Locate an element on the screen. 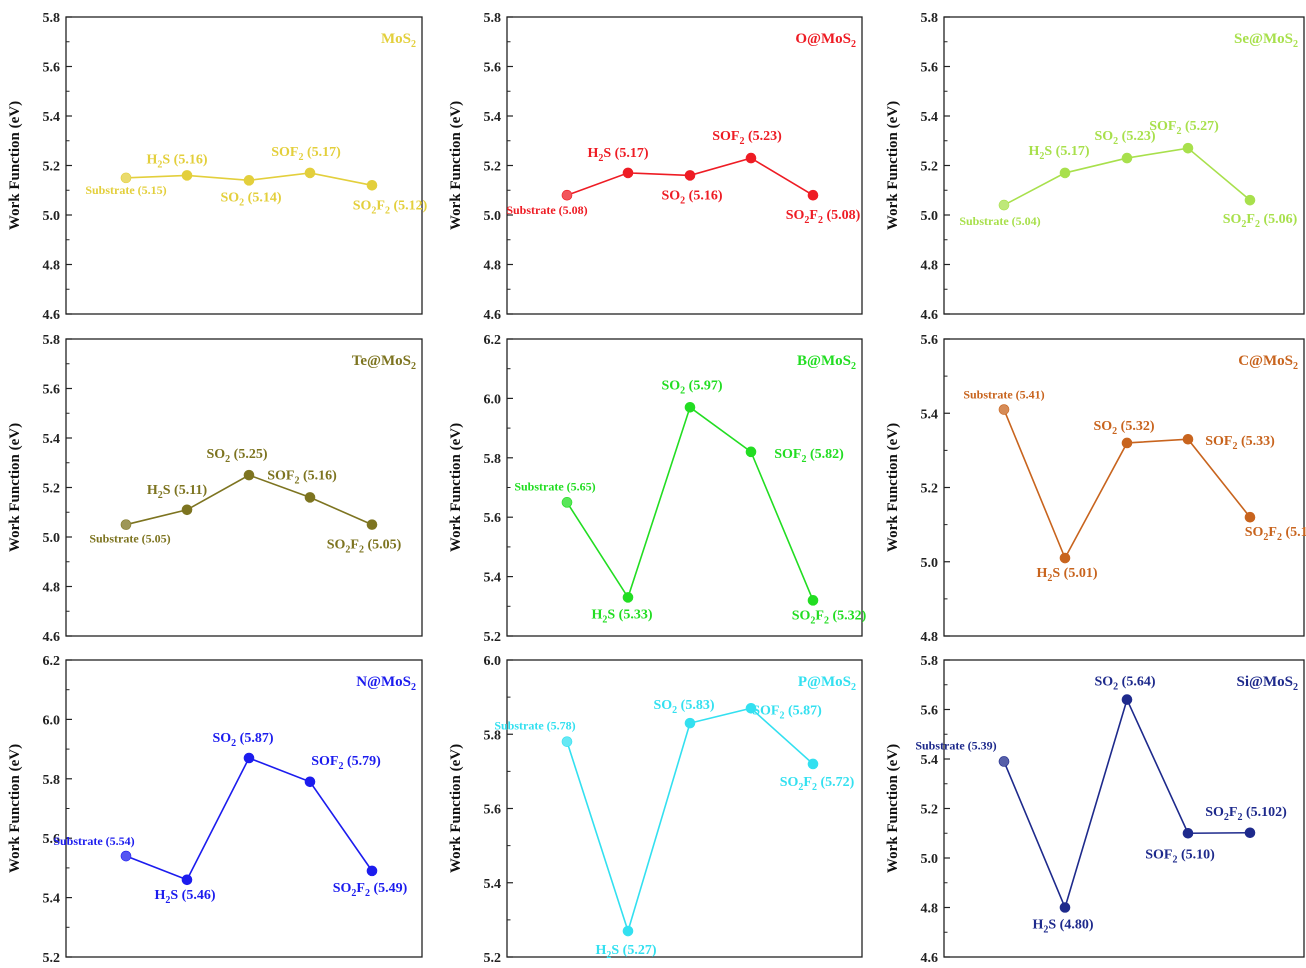  data-label: SOF2 (5.33) is located at coordinates (1240, 443).